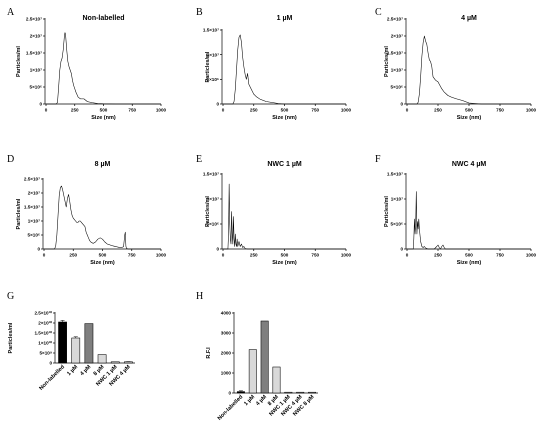  What do you see at coordinates (45, 323) in the screenshot?
I see `y-tick-label: 2×10¹⁰` at bounding box center [45, 323].